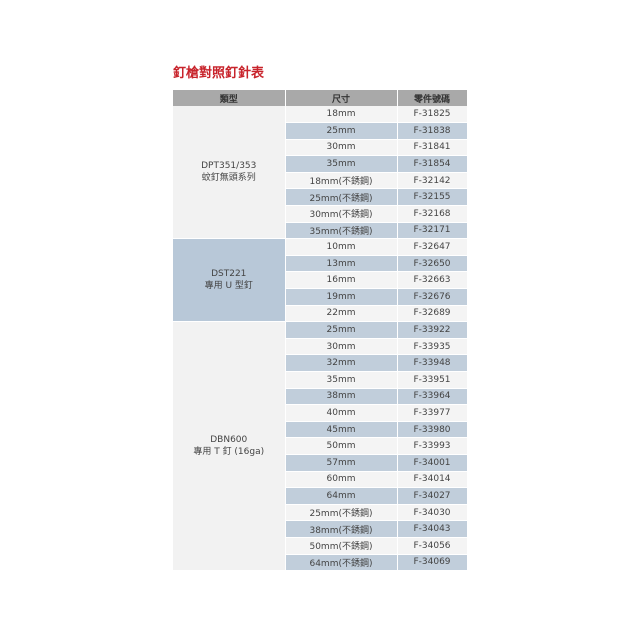 The width and height of the screenshot is (640, 640). I want to click on table-row: 22mm F-32689, so click(320, 314).